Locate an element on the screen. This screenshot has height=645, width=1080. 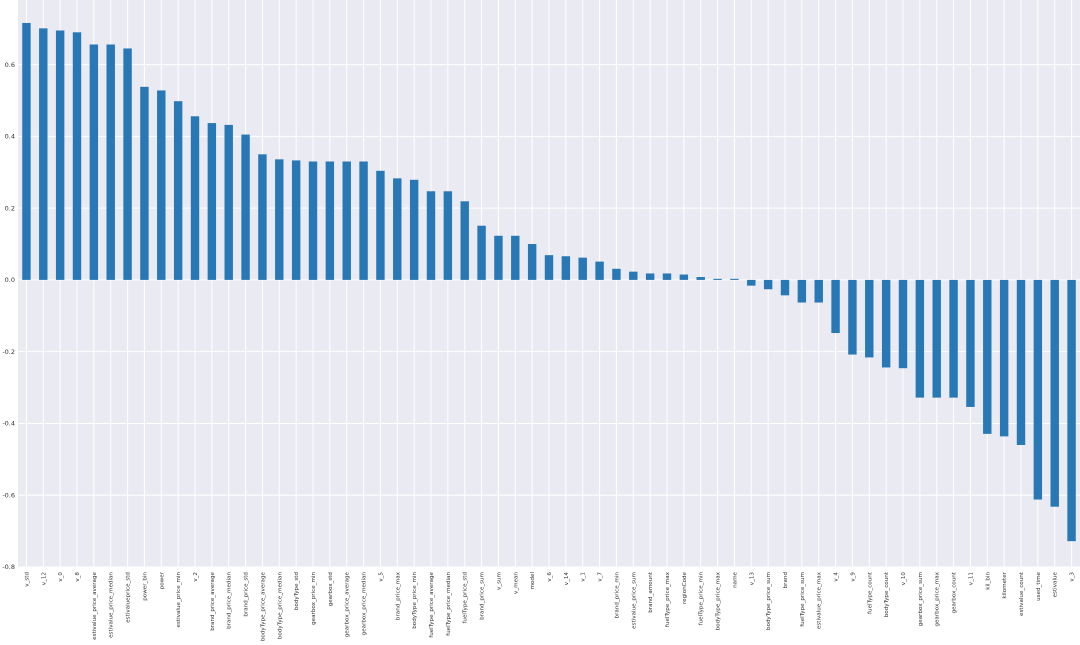
x-tick-label: gearbox_price_median is located at coordinates (365, 604).